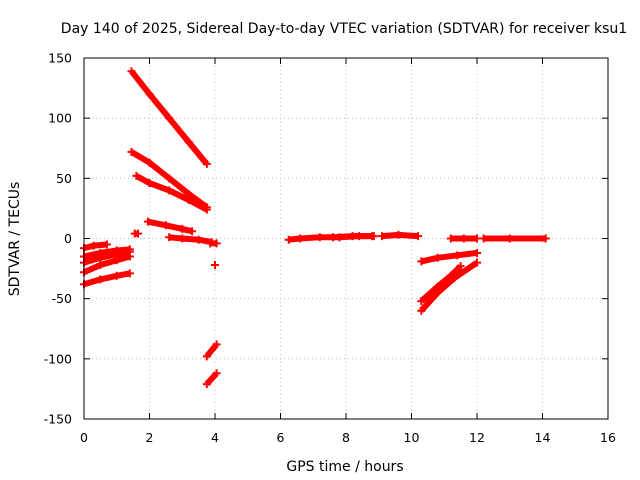 The height and width of the screenshot is (480, 640). What do you see at coordinates (60, 58) in the screenshot?
I see `y-tick-label: 150` at bounding box center [60, 58].